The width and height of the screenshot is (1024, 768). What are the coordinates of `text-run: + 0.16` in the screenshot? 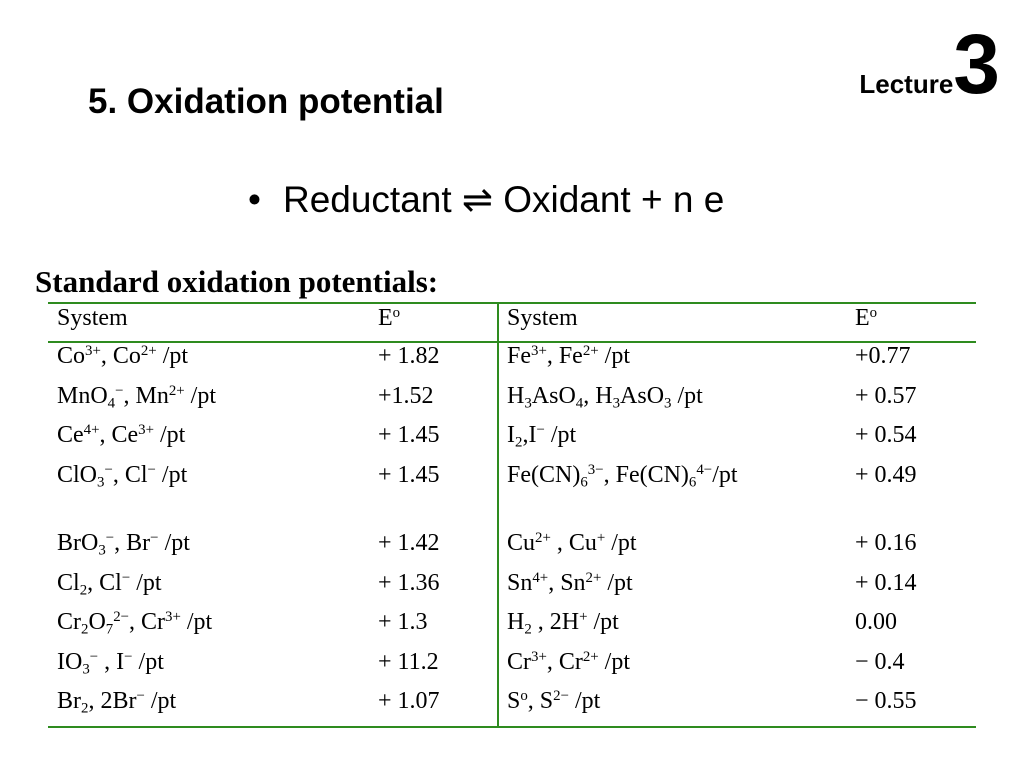 It's located at (886, 543).